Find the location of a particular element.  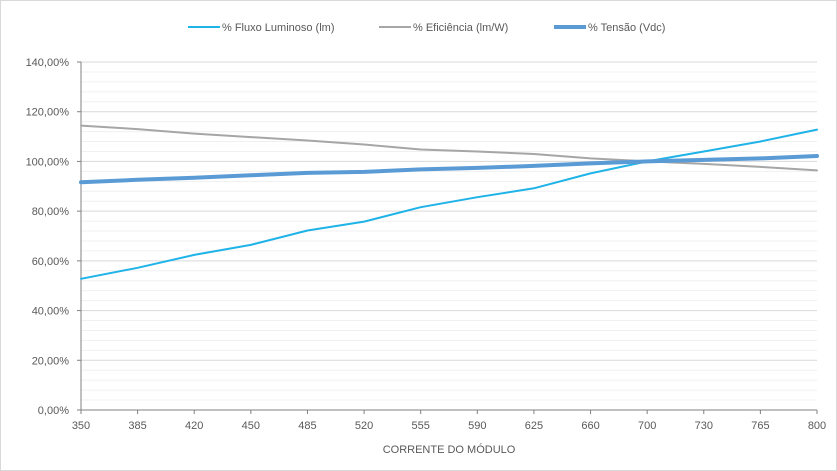

legend-label: % Fluxo Luminoso (lm) is located at coordinates (278, 28).